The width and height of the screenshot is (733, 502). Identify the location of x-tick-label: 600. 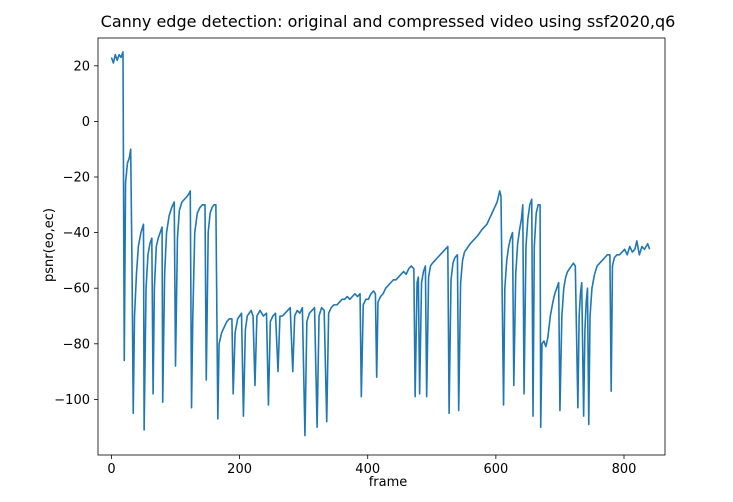
(495, 469).